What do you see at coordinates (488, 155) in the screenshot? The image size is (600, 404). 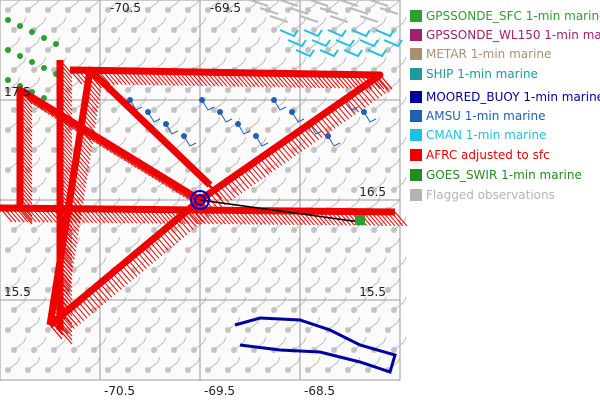 I see `legend-label: AFRC adjusted to sfc` at bounding box center [488, 155].